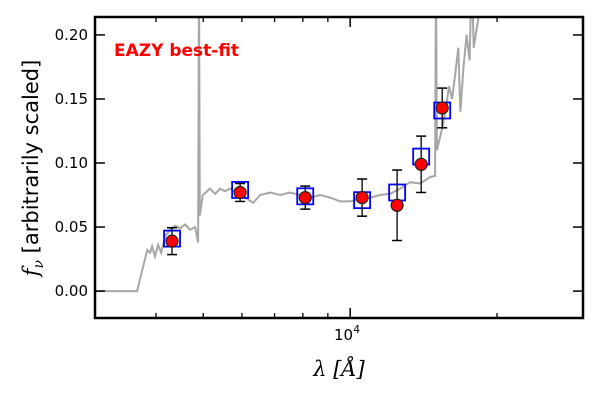 This screenshot has height=400, width=600. What do you see at coordinates (71, 227) in the screenshot?
I see `y-tick-label: 0.05` at bounding box center [71, 227].